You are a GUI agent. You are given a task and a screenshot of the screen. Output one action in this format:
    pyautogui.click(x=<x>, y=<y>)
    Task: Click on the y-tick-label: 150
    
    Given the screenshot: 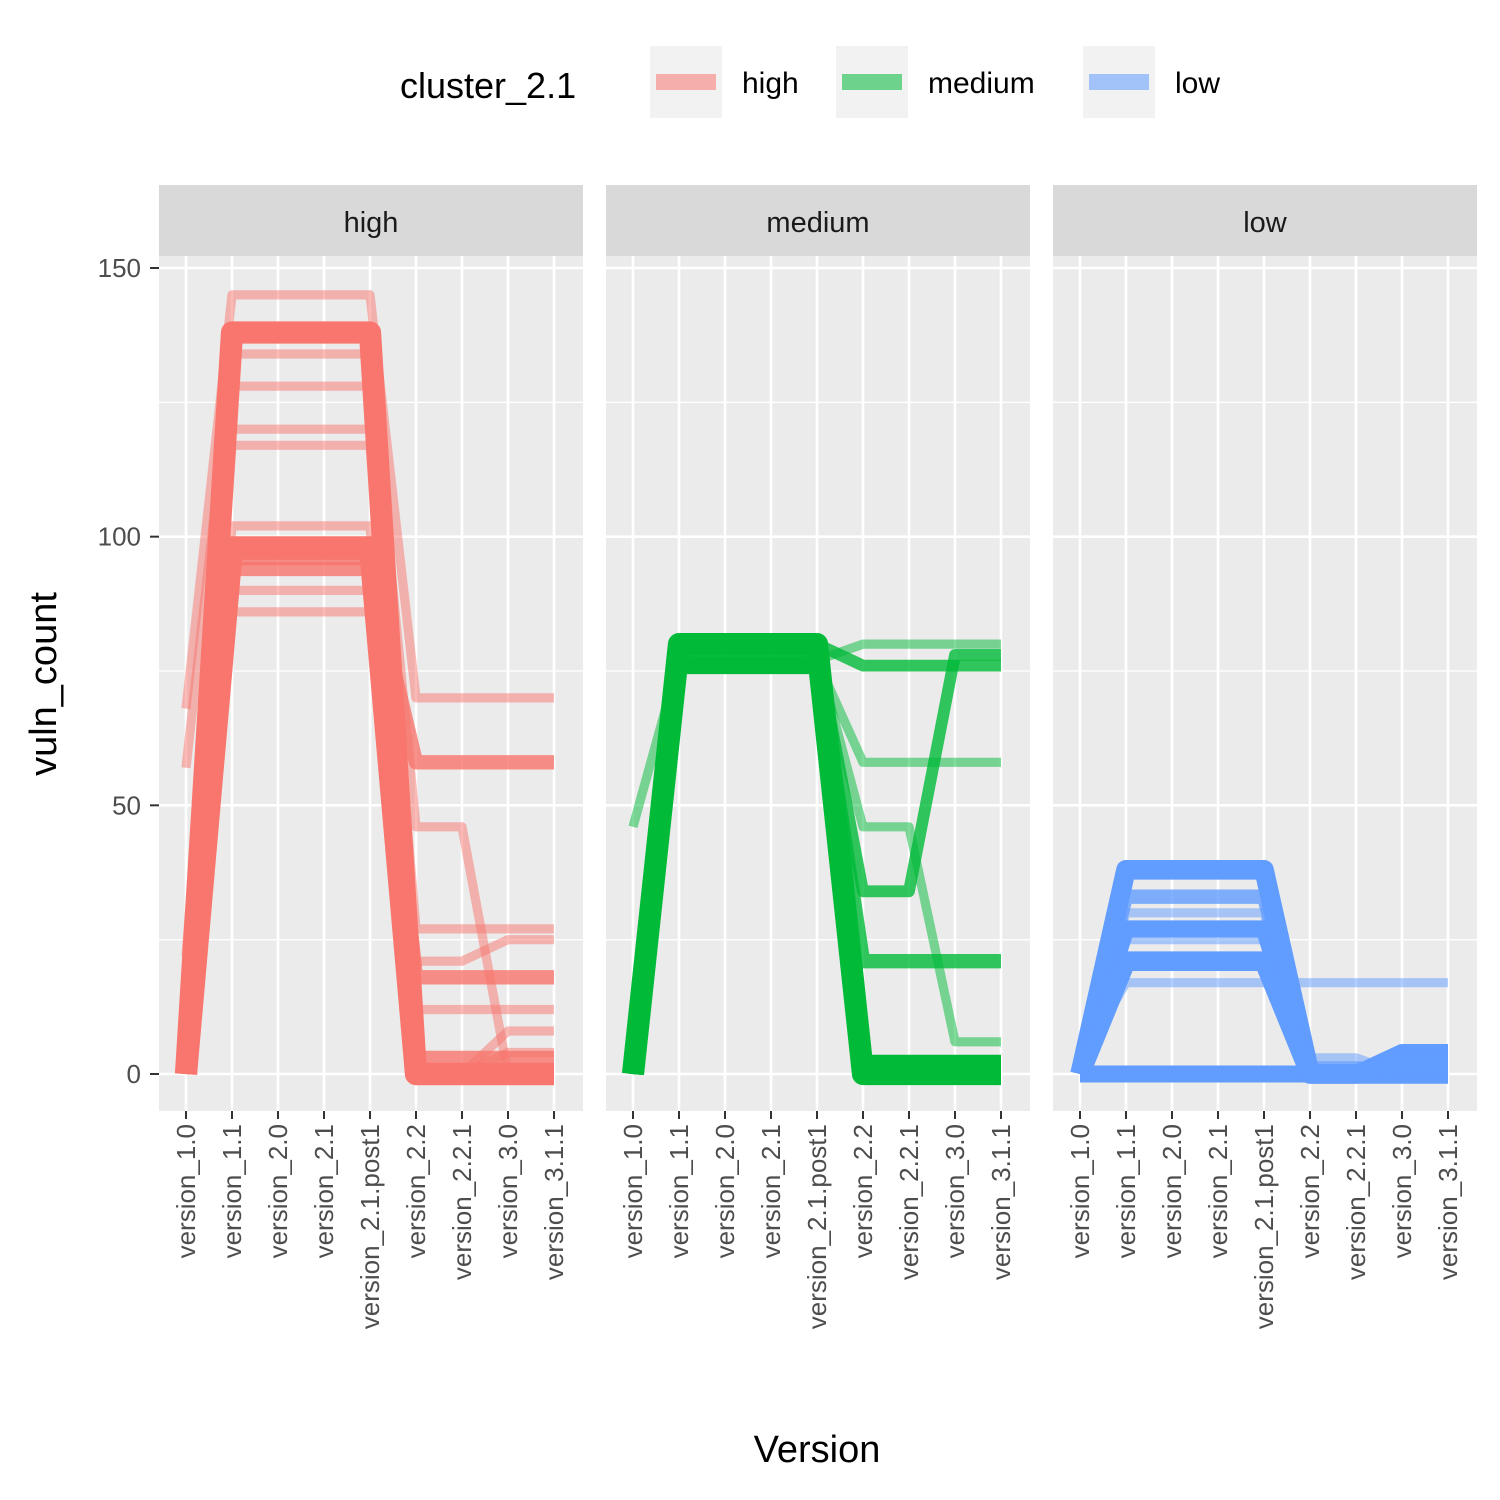 What is the action you would take?
    pyautogui.click(x=119, y=268)
    